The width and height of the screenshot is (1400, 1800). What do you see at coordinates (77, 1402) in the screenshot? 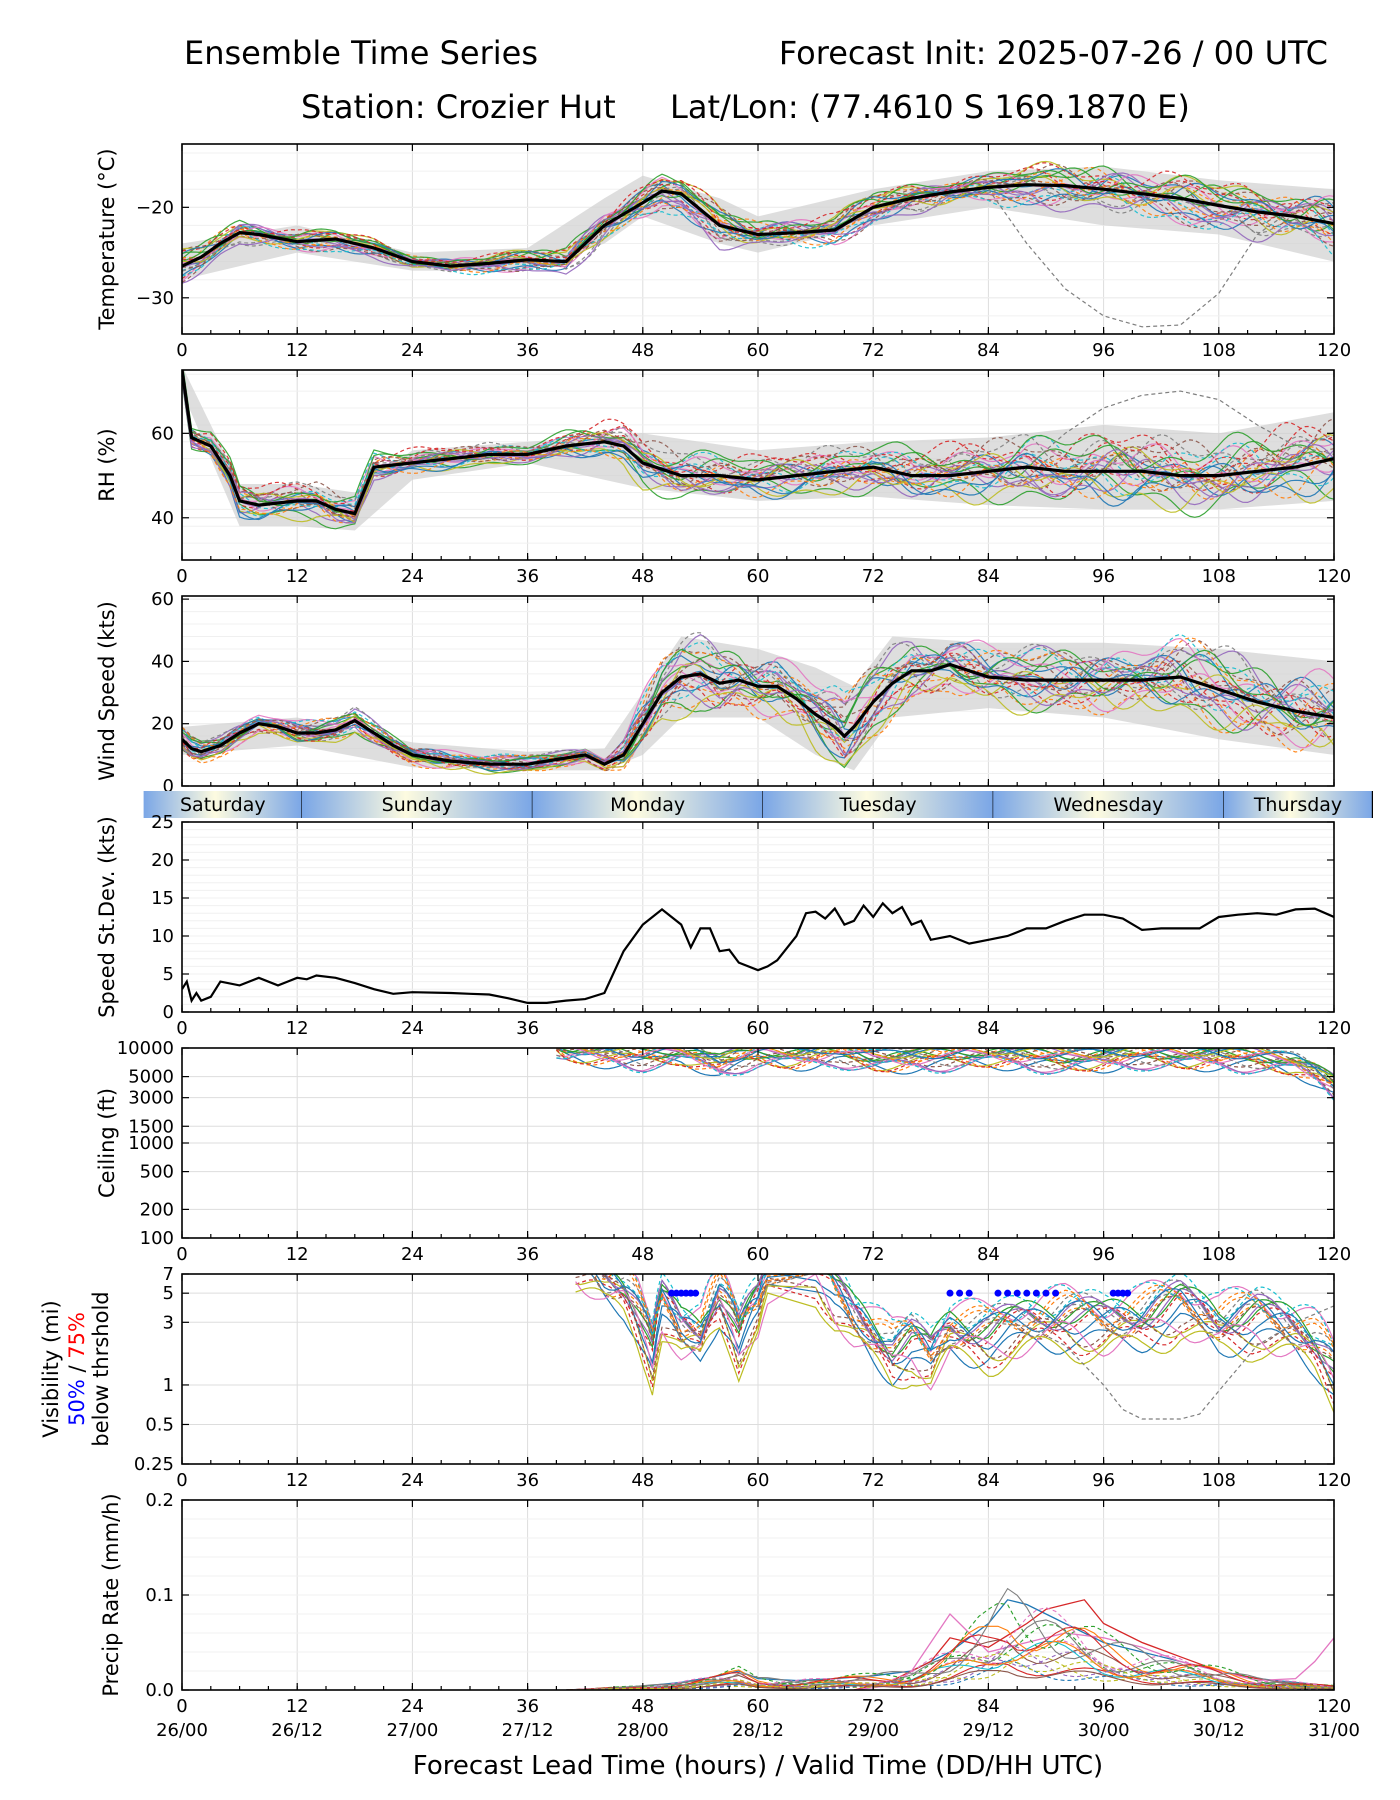
I see `visibility-50-label: 50%` at bounding box center [77, 1402].